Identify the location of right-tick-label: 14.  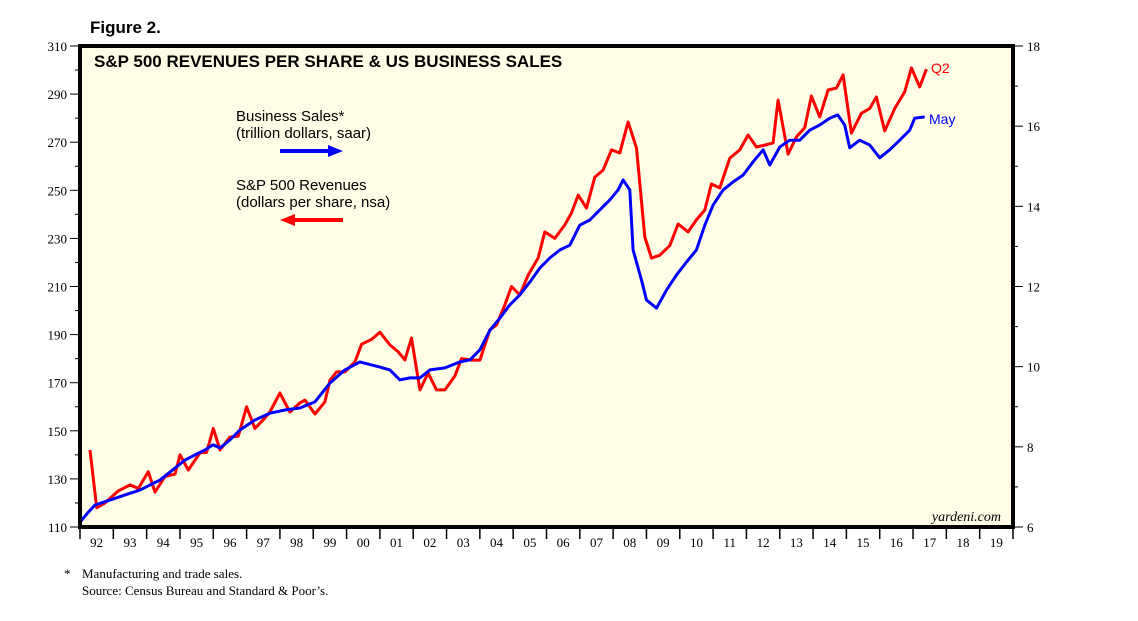
(1034, 206).